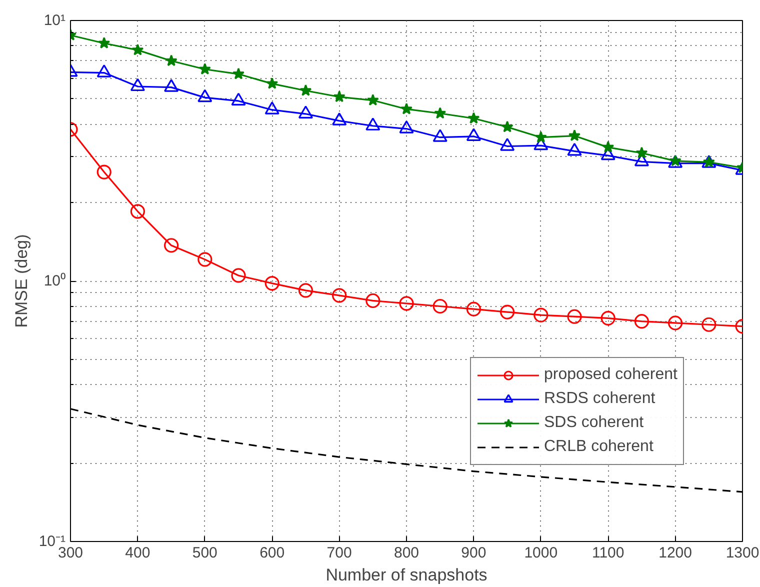 The height and width of the screenshot is (587, 760). Describe the element at coordinates (608, 553) in the screenshot. I see `x-tick-label: 1100` at that location.